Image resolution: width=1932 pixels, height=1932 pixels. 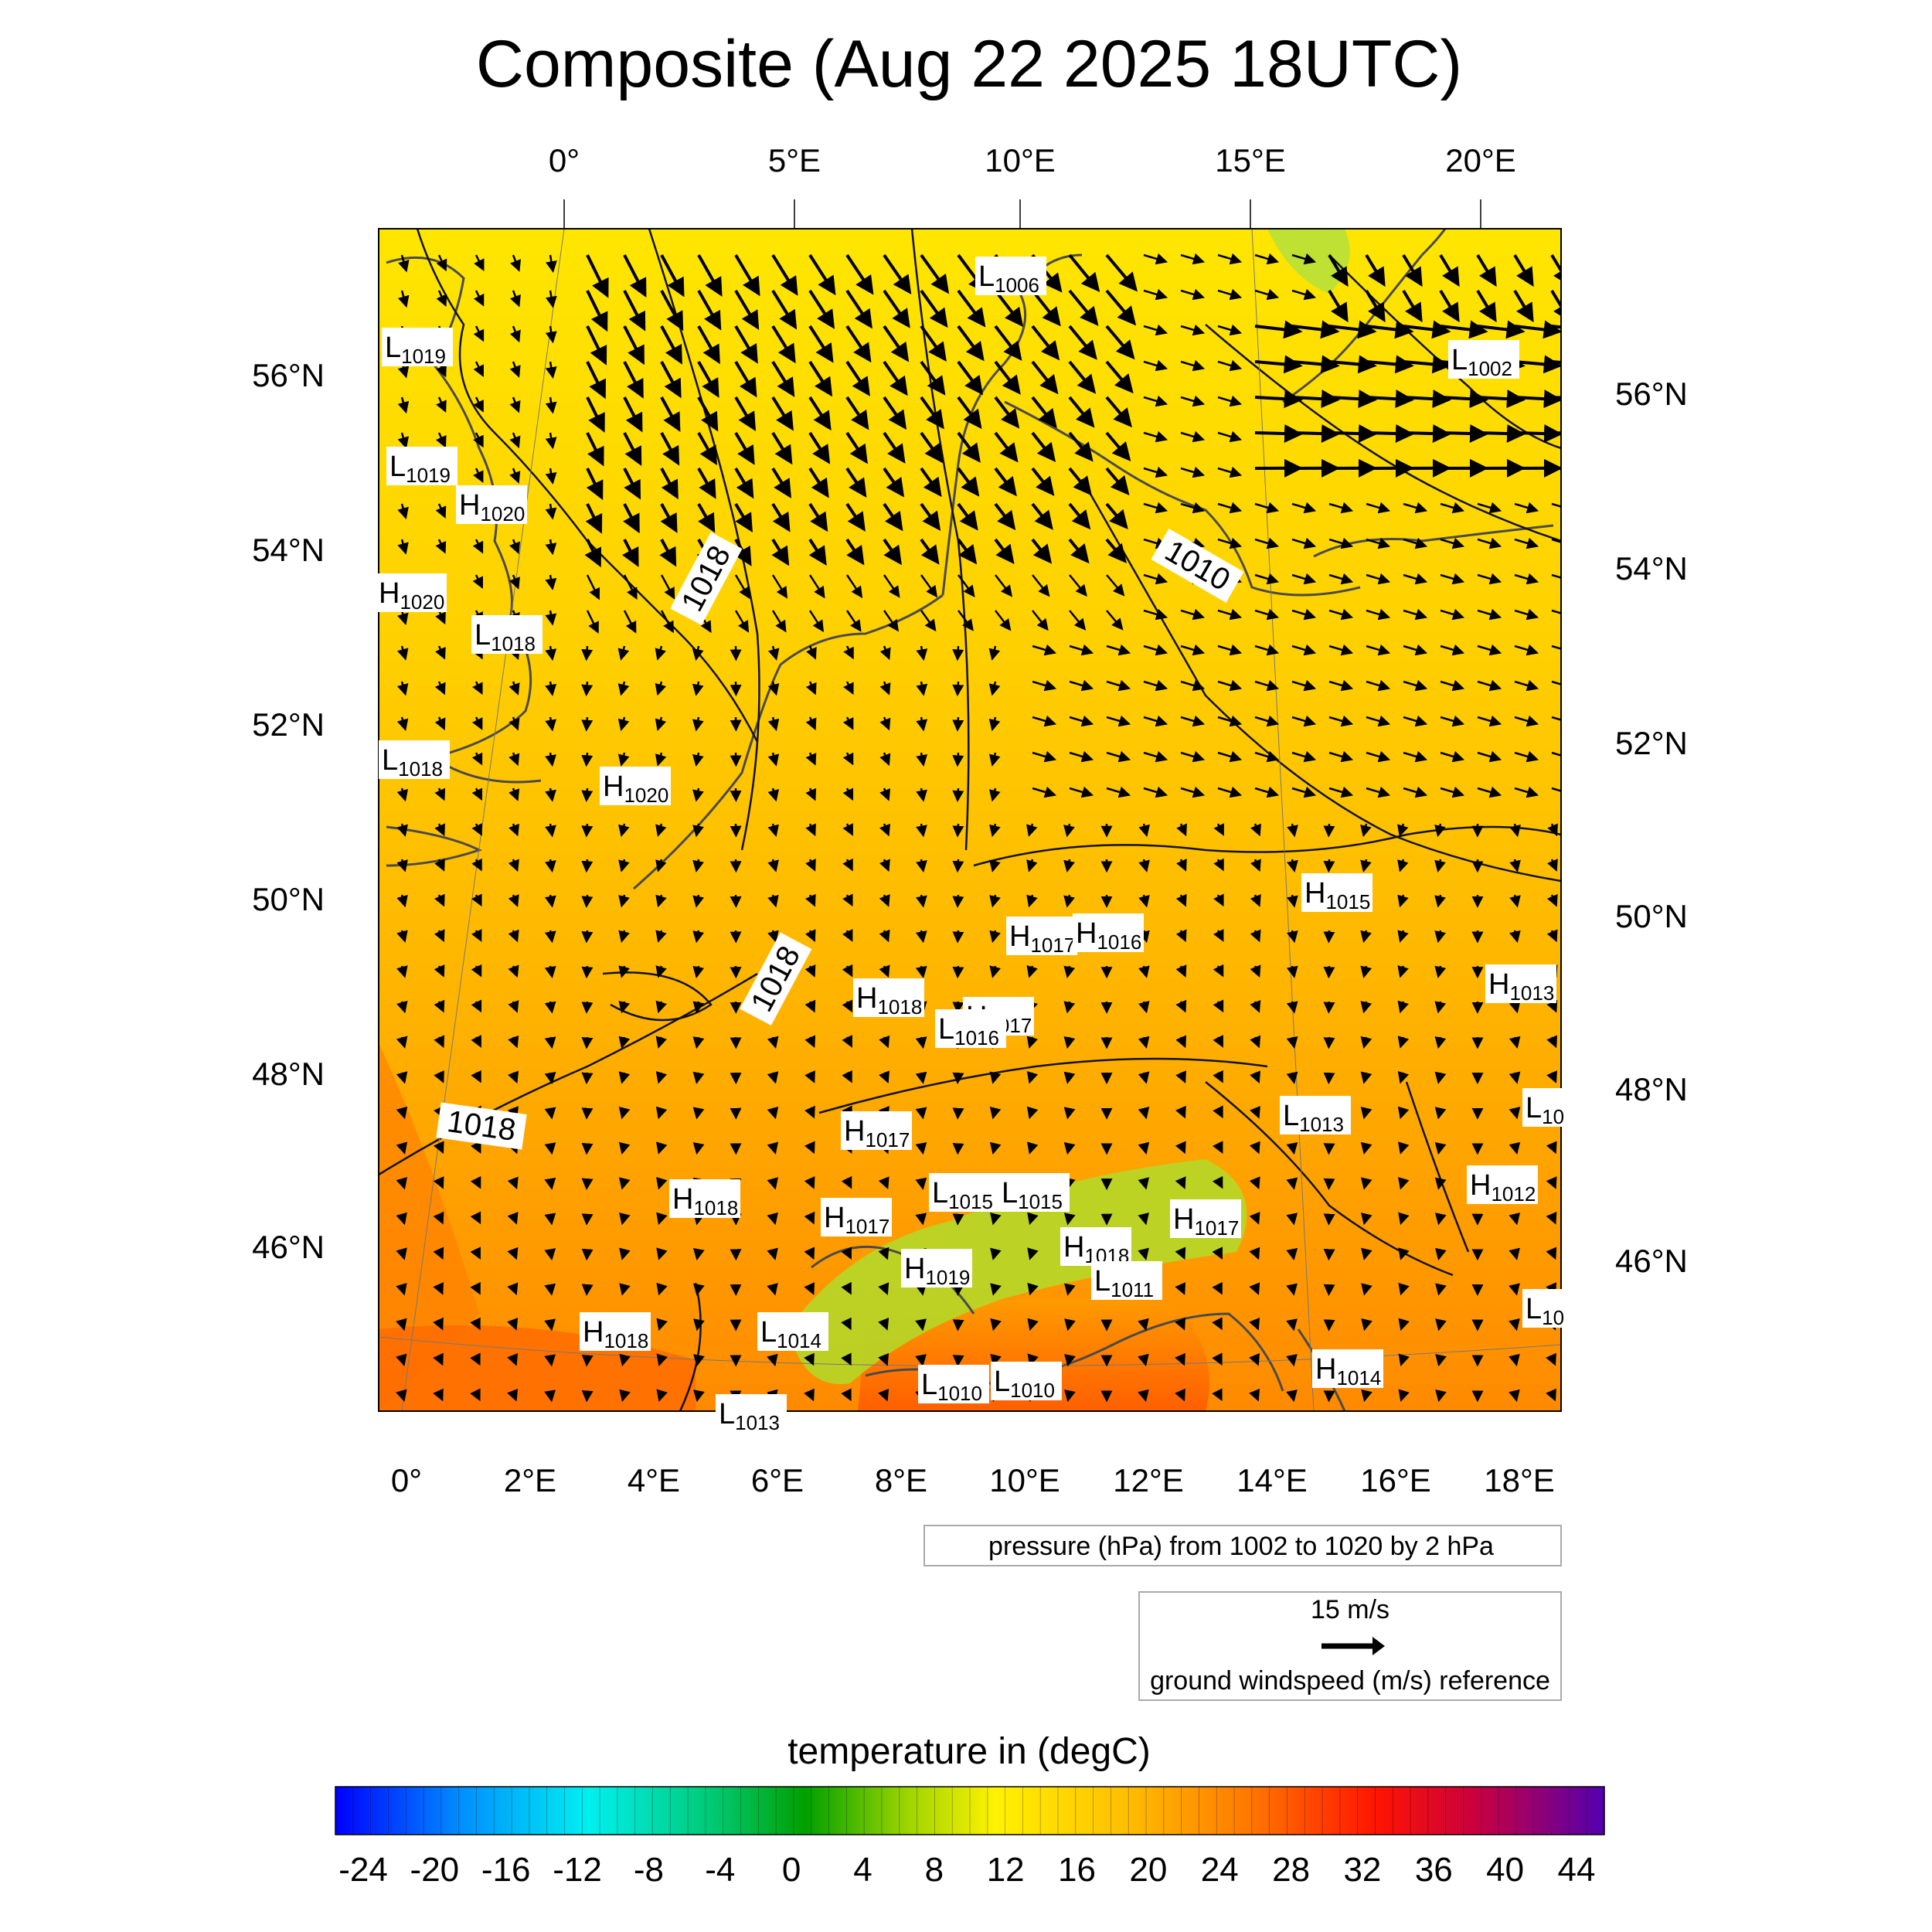 I want to click on low-pressure-label: L1002, so click(x=1483, y=360).